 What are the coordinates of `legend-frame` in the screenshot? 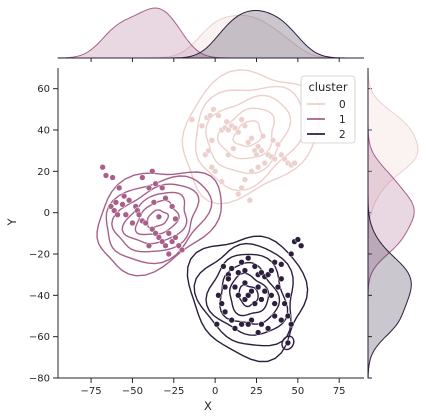 It's located at (328, 109).